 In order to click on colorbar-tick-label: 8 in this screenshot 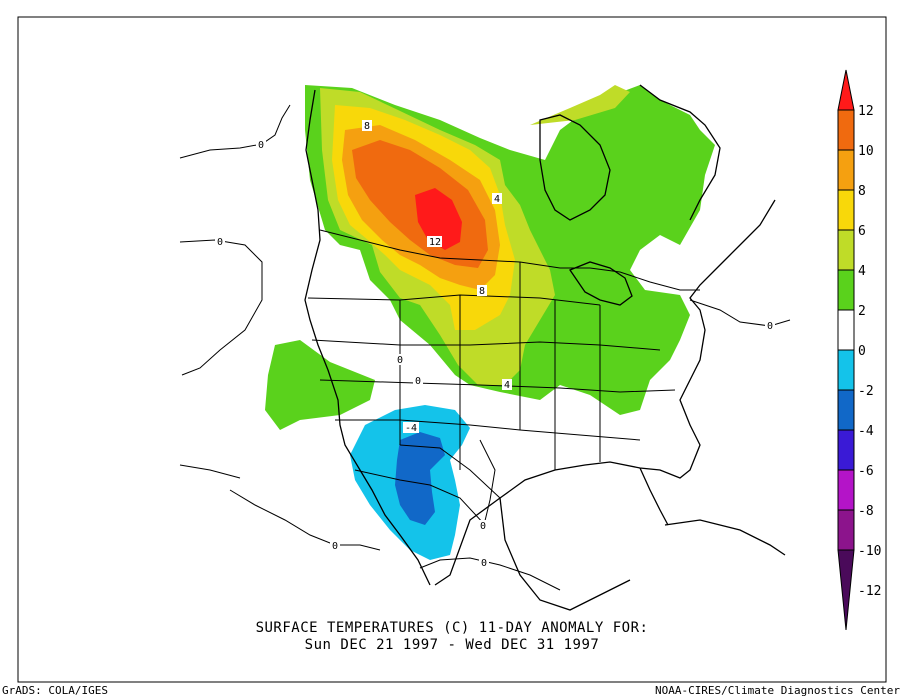, I will do `click(862, 191)`.